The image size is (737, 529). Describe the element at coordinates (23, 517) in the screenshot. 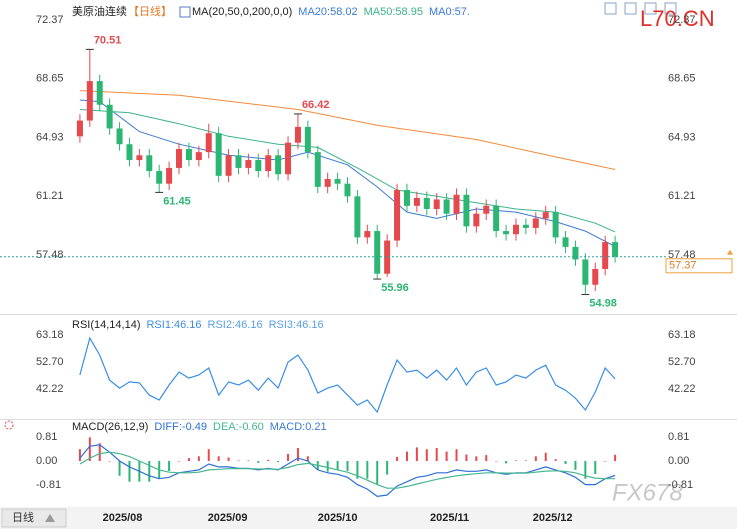

I see `period-button-label: 日线` at that location.